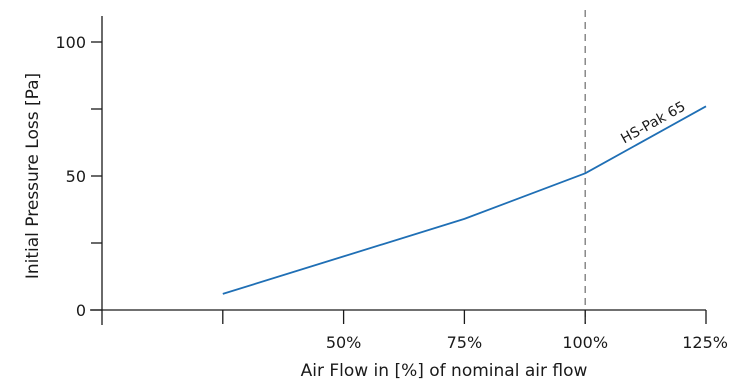 The height and width of the screenshot is (382, 735). What do you see at coordinates (81, 310) in the screenshot?
I see `y-tick-label-0: 0` at bounding box center [81, 310].